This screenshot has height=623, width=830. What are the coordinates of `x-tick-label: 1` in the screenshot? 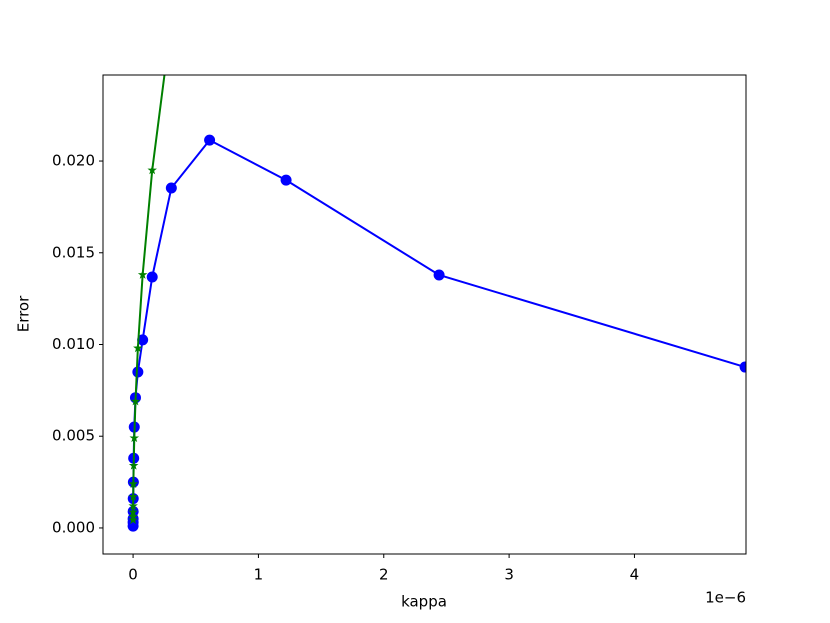 It's located at (259, 575).